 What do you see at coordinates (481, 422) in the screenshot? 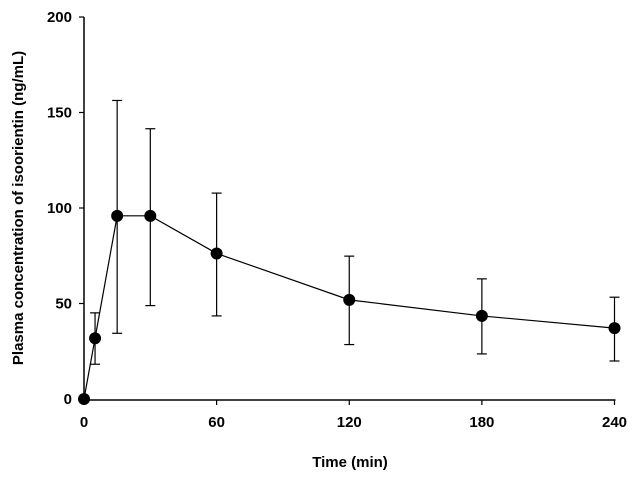
I see `x-tick-label: 180` at bounding box center [481, 422].